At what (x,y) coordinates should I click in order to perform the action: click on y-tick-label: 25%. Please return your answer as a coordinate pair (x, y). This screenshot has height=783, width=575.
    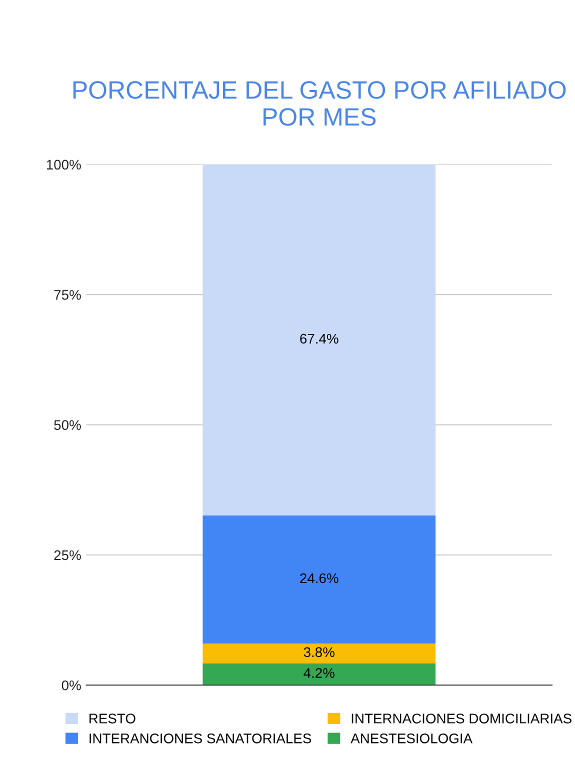
    Looking at the image, I should click on (67, 555).